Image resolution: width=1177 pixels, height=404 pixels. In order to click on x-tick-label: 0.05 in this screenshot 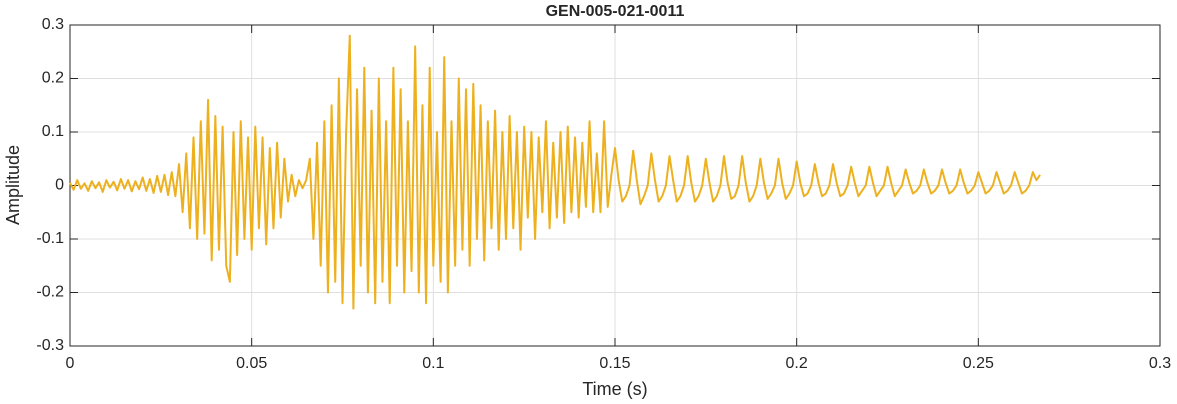, I will do `click(251, 363)`.